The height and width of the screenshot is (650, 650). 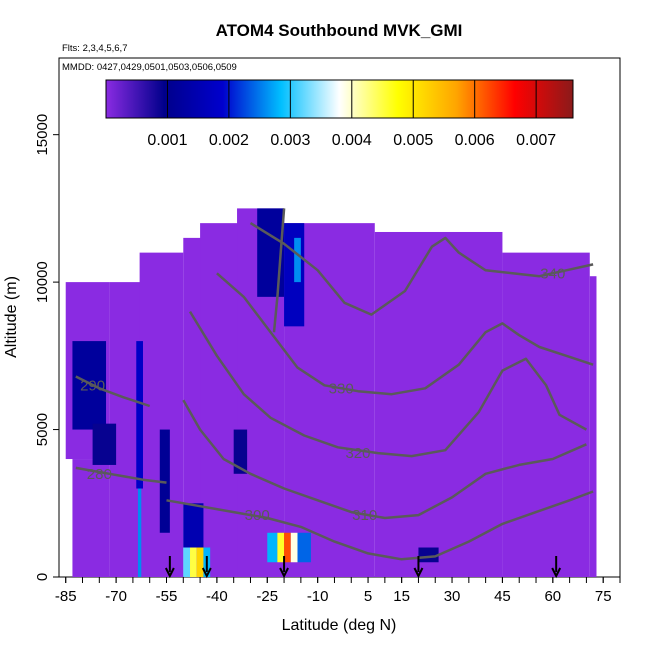 What do you see at coordinates (339, 99) in the screenshot?
I see `colorbar` at bounding box center [339, 99].